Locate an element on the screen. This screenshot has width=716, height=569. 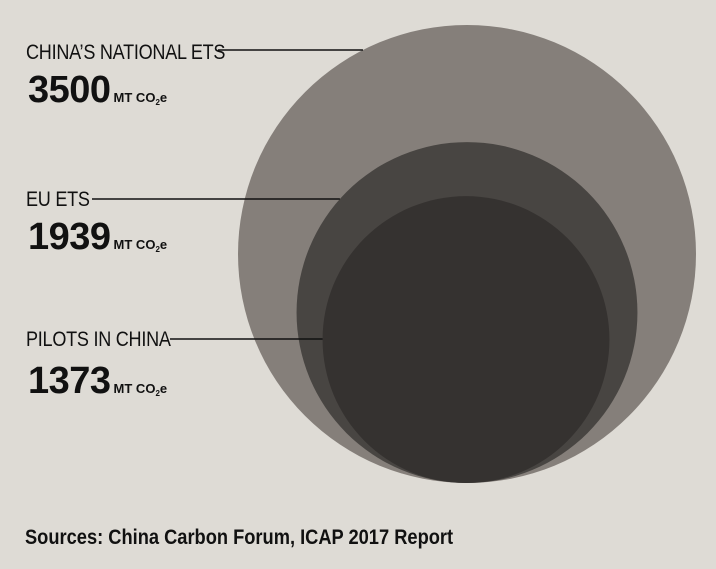
unit-china-national-ets: MT CO2e is located at coordinates (140, 98).